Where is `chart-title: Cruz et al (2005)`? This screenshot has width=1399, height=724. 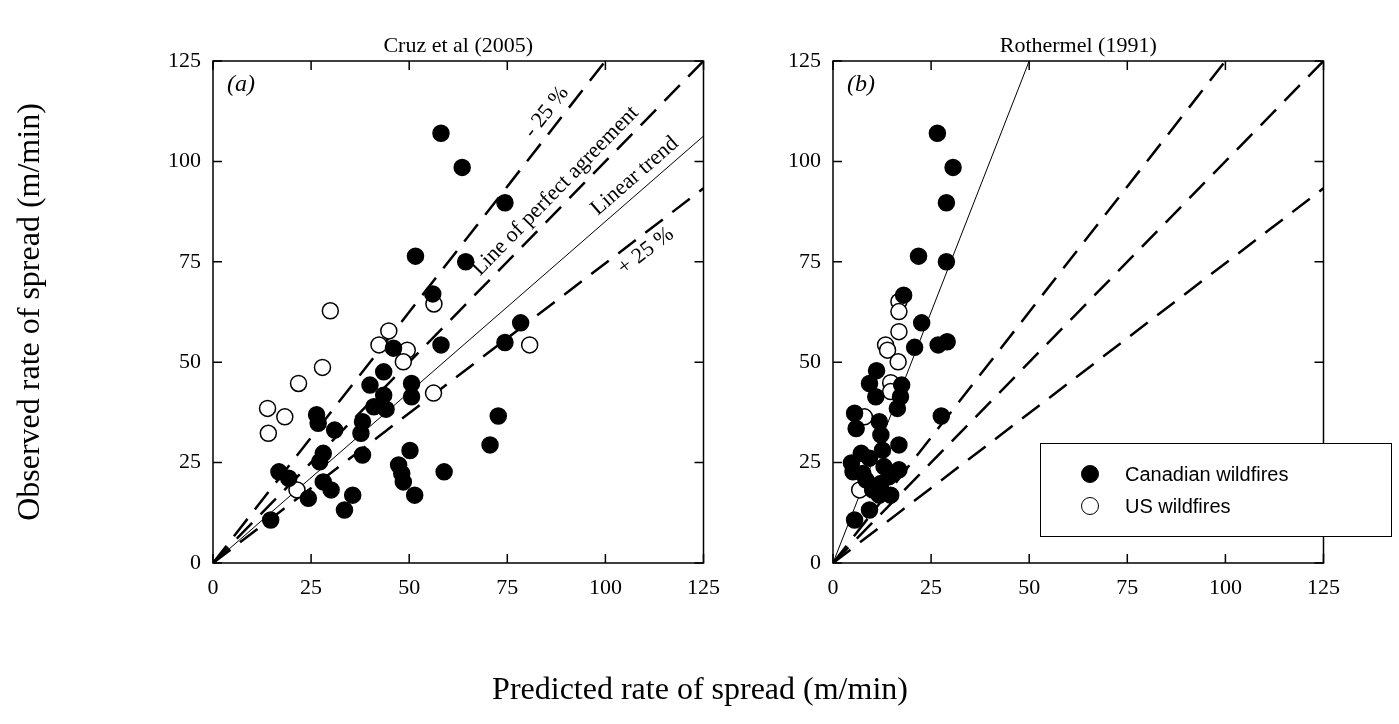
chart-title: Cruz et al (2005) is located at coordinates (458, 44).